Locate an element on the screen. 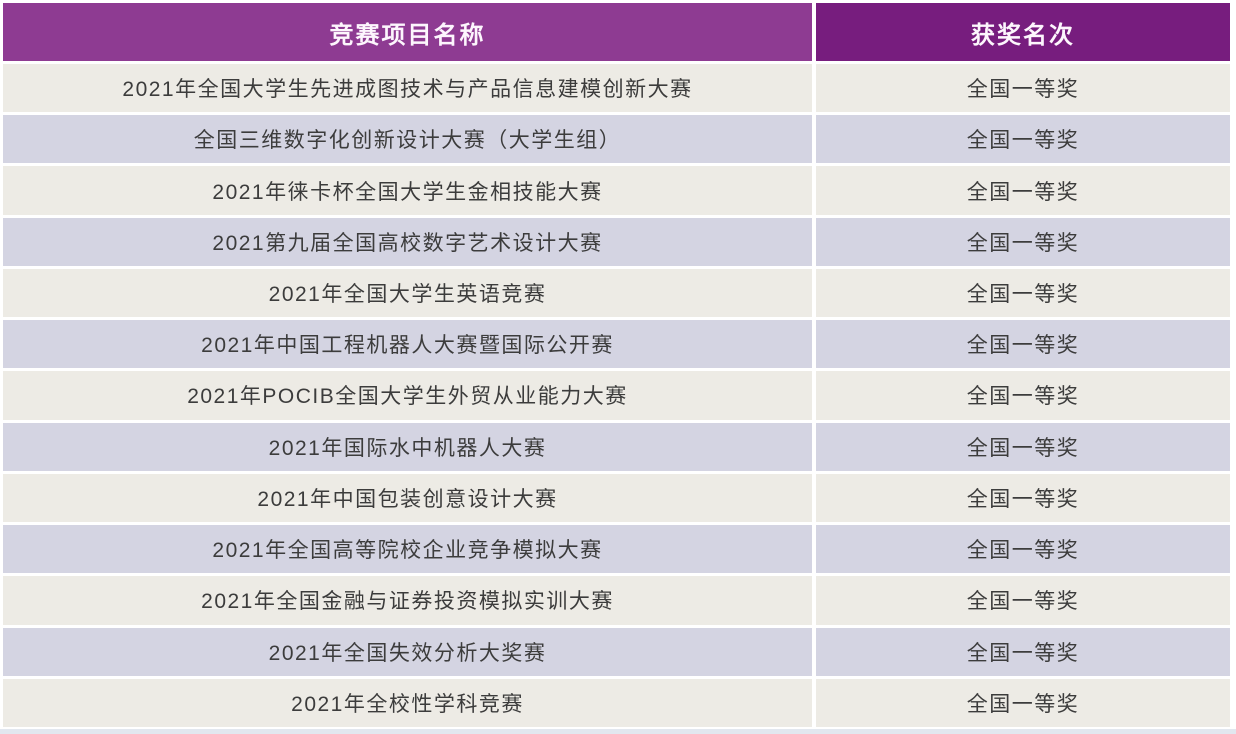  competition-name-cell: 2021第九届全国高校数字艺术设计大赛 is located at coordinates (407, 241).